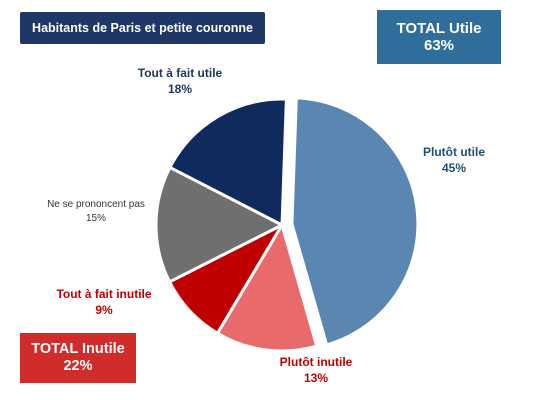  I want to click on total-utile-label: TOTAL Utile, so click(439, 28).